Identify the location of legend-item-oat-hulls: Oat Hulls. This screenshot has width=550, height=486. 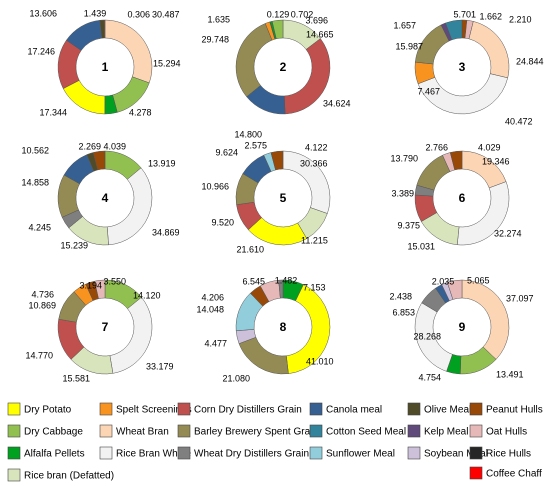
(498, 431).